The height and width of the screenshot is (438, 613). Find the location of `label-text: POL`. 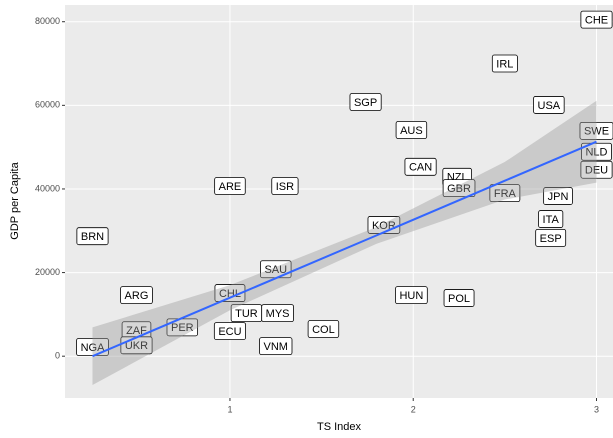

label-text: POL is located at coordinates (459, 299).